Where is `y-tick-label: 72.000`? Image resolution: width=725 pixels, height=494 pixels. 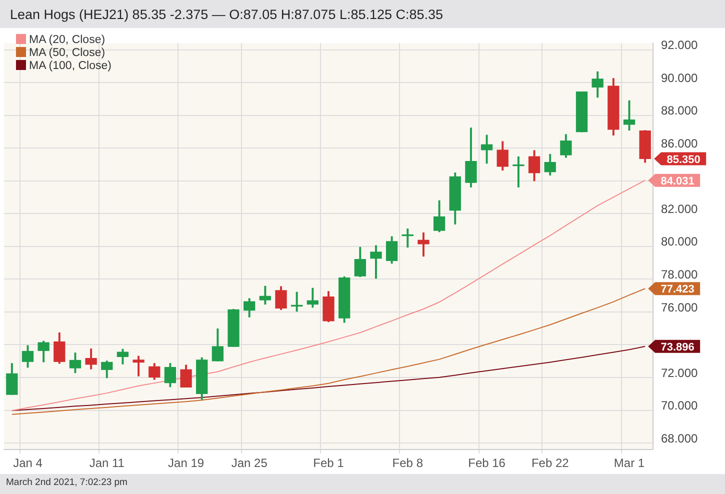
y-tick-label: 72.000 is located at coordinates (679, 373).